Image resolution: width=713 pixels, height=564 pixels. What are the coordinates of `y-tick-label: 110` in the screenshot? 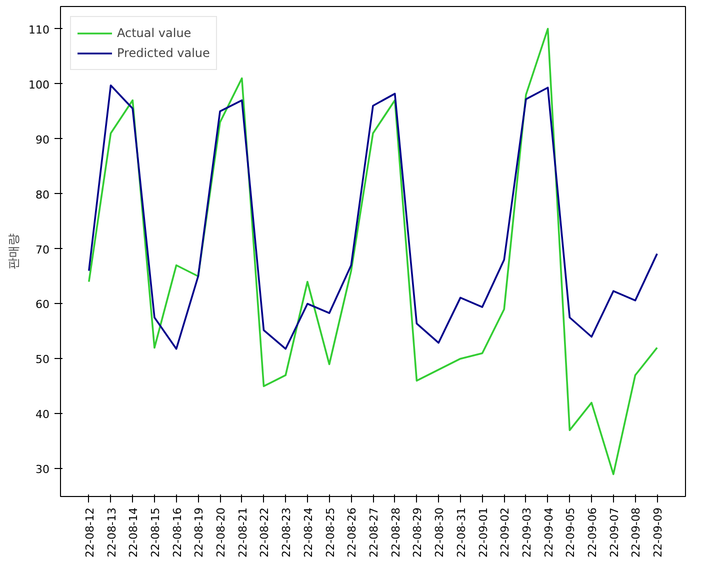 It's located at (39, 29).